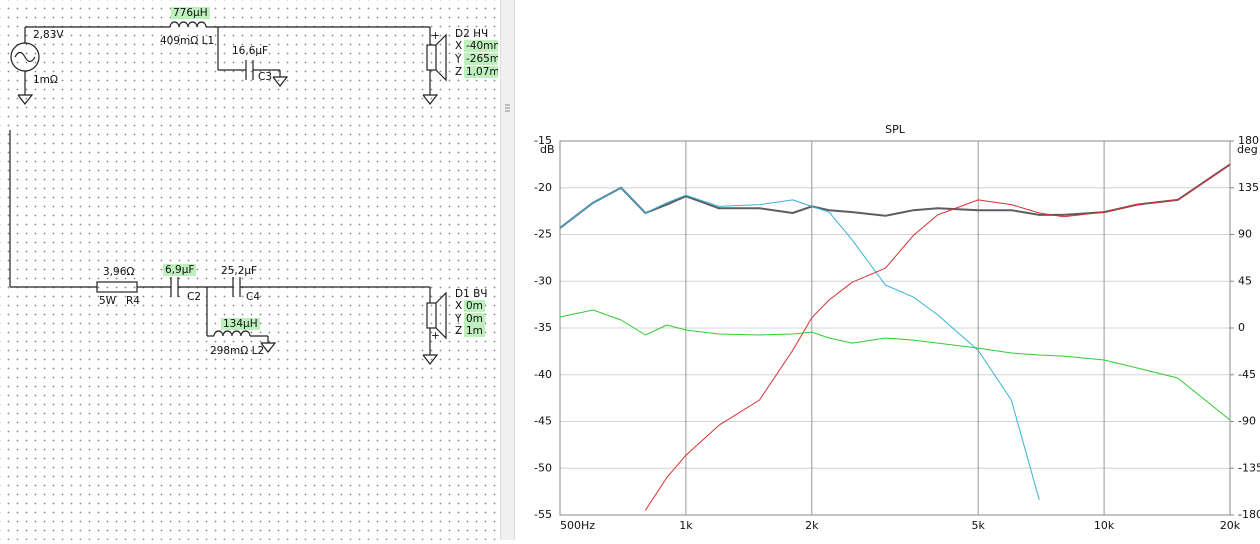  Describe the element at coordinates (979, 525) in the screenshot. I see `x-tick-label: 5k` at that location.